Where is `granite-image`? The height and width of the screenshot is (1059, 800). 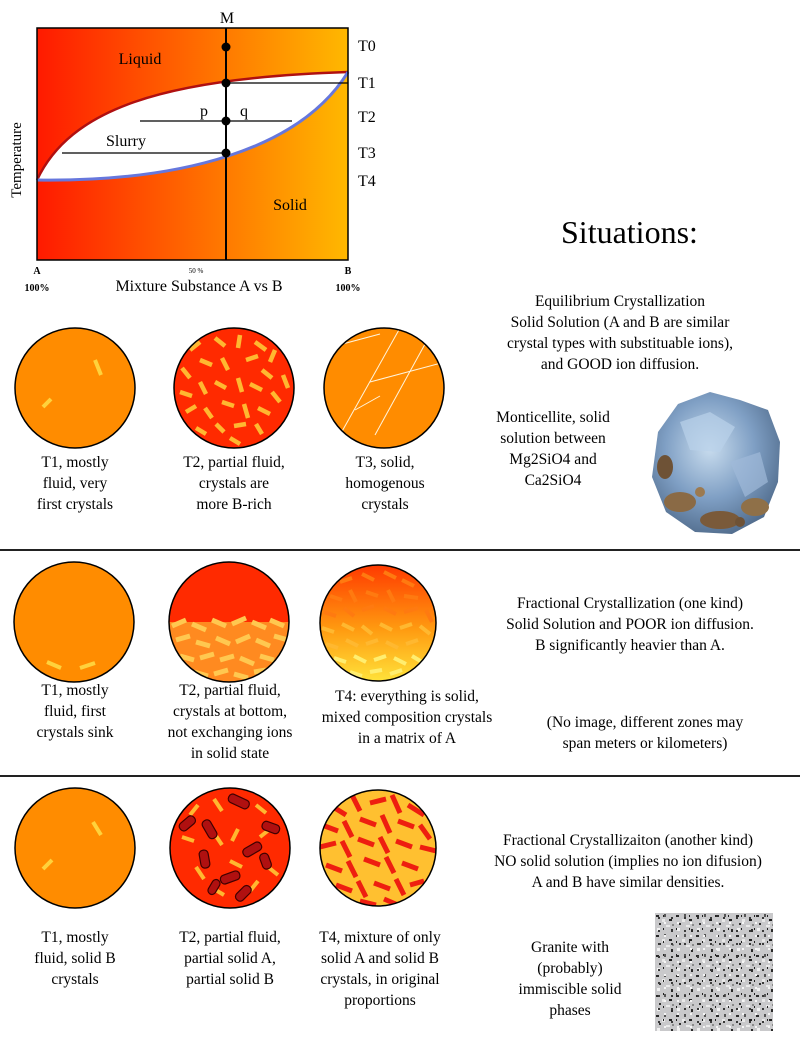
granite-image is located at coordinates (714, 972).